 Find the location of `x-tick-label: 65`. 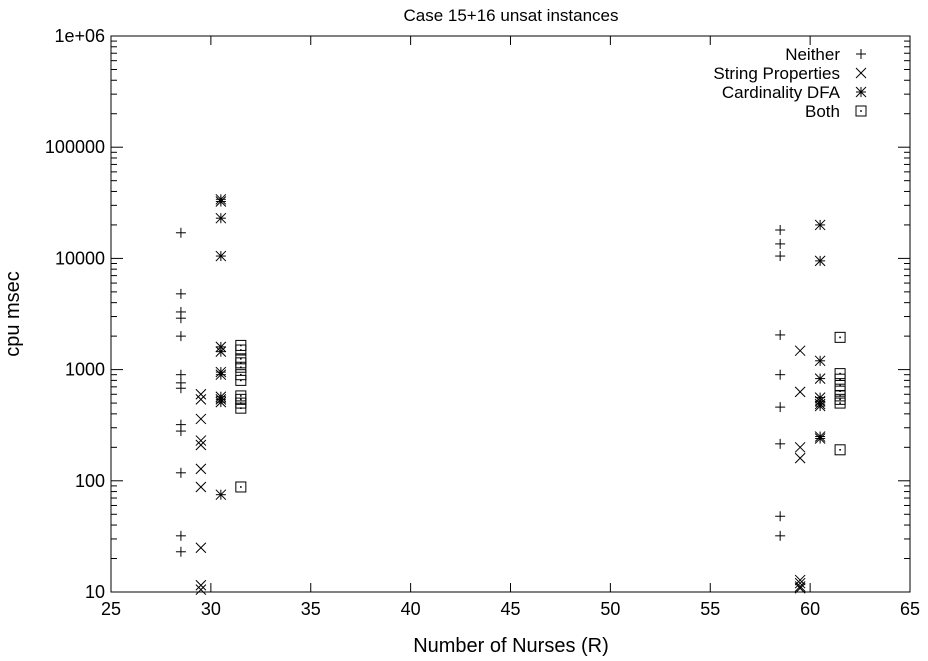

x-tick-label: 65 is located at coordinates (910, 609).